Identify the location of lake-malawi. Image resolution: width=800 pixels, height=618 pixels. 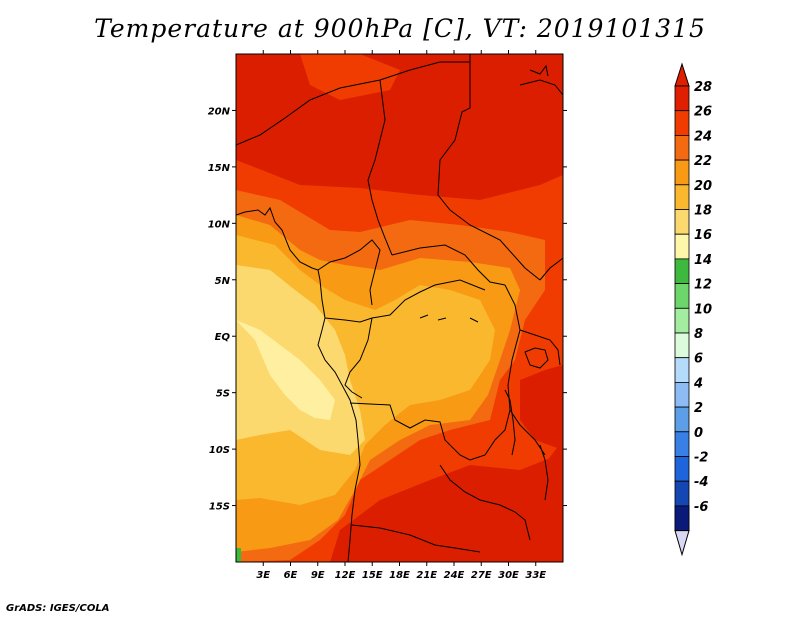
(544, 472).